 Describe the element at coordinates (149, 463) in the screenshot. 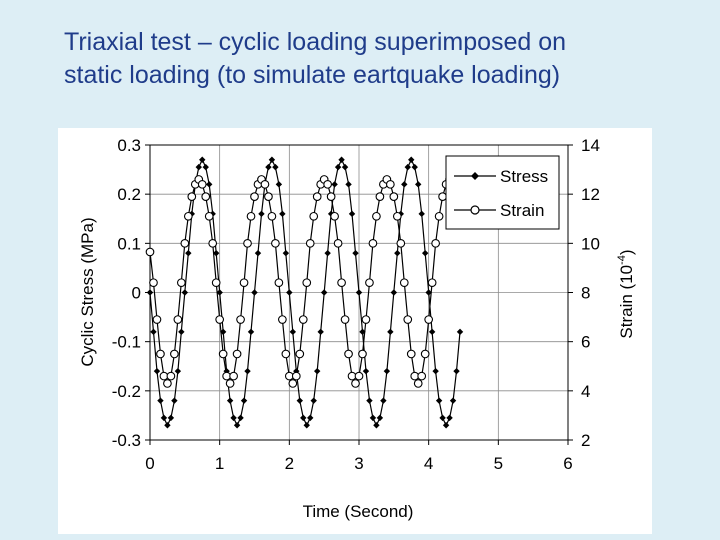

I see `x-tick-label: 0` at that location.